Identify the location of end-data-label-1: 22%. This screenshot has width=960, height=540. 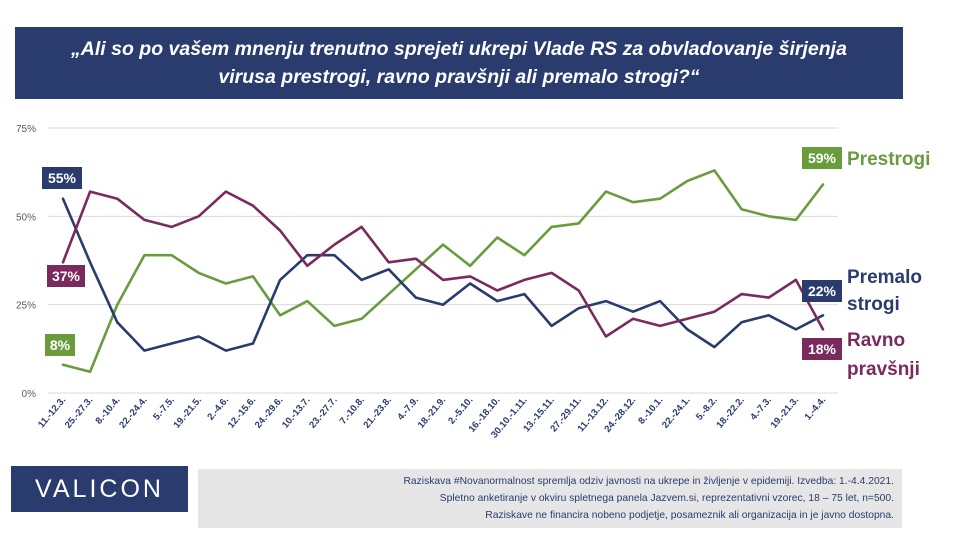
(822, 291).